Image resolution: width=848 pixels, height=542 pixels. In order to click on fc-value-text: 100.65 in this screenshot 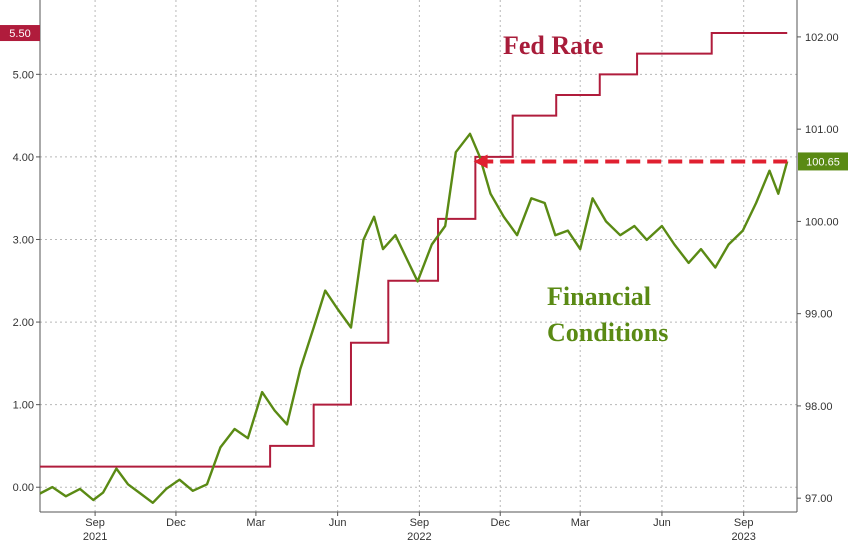, I will do `click(823, 162)`.